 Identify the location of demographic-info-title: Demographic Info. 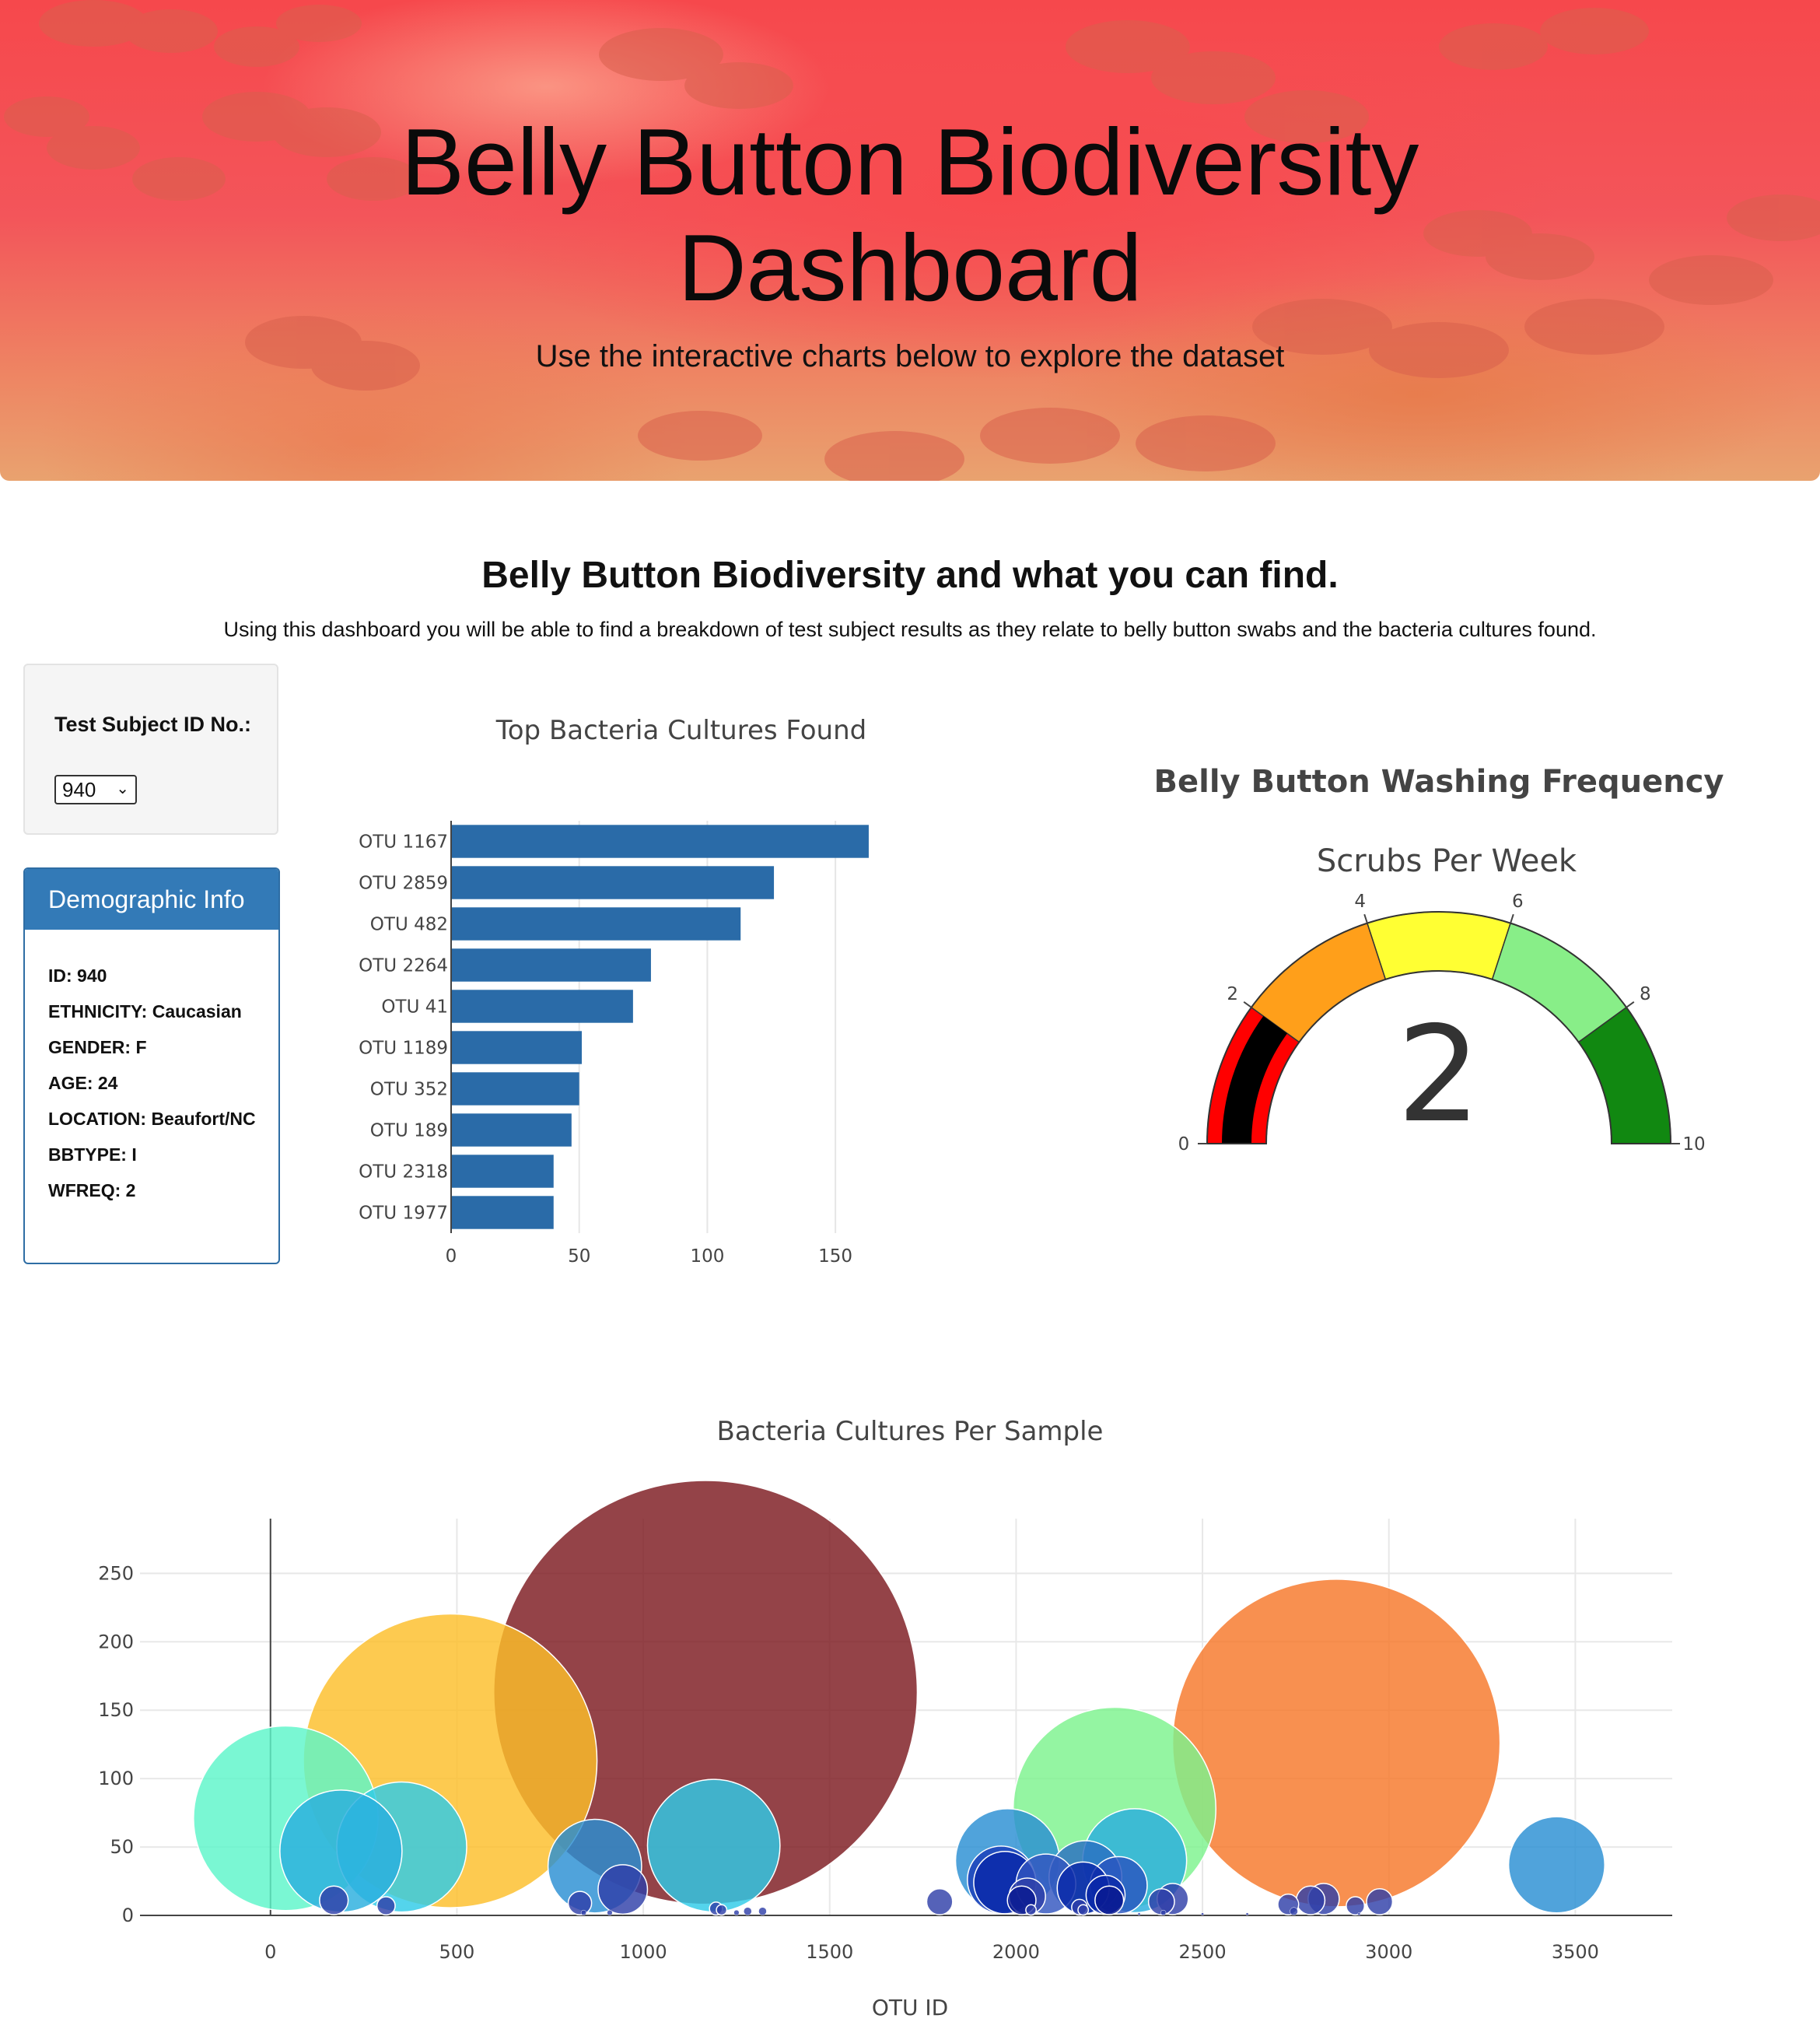
(152, 899).